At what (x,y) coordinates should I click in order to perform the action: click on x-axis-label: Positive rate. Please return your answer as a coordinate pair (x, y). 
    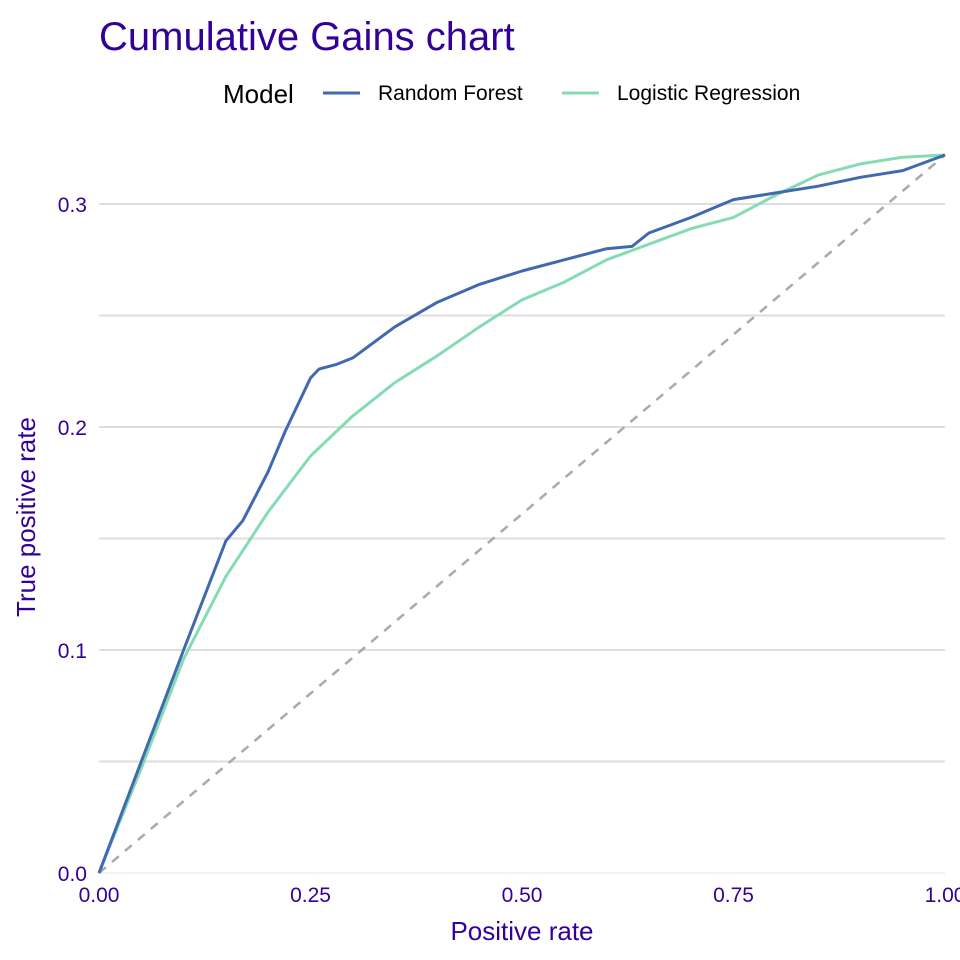
    Looking at the image, I should click on (521, 931).